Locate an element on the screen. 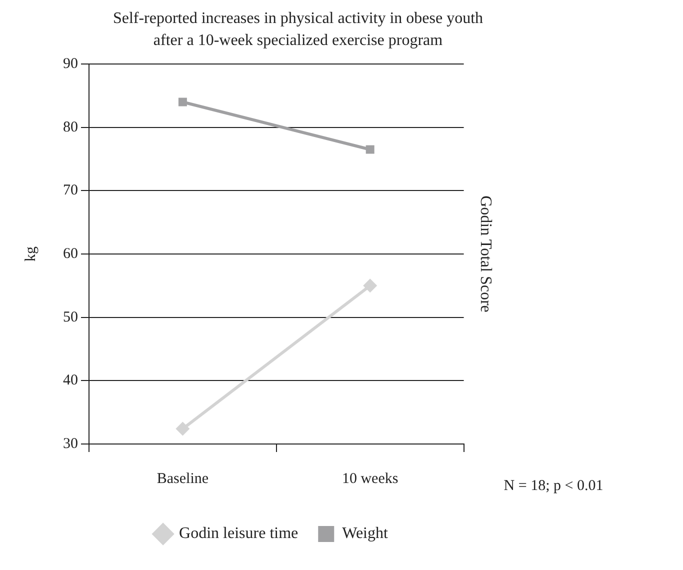  y-tick-label: 80 is located at coordinates (70, 127).